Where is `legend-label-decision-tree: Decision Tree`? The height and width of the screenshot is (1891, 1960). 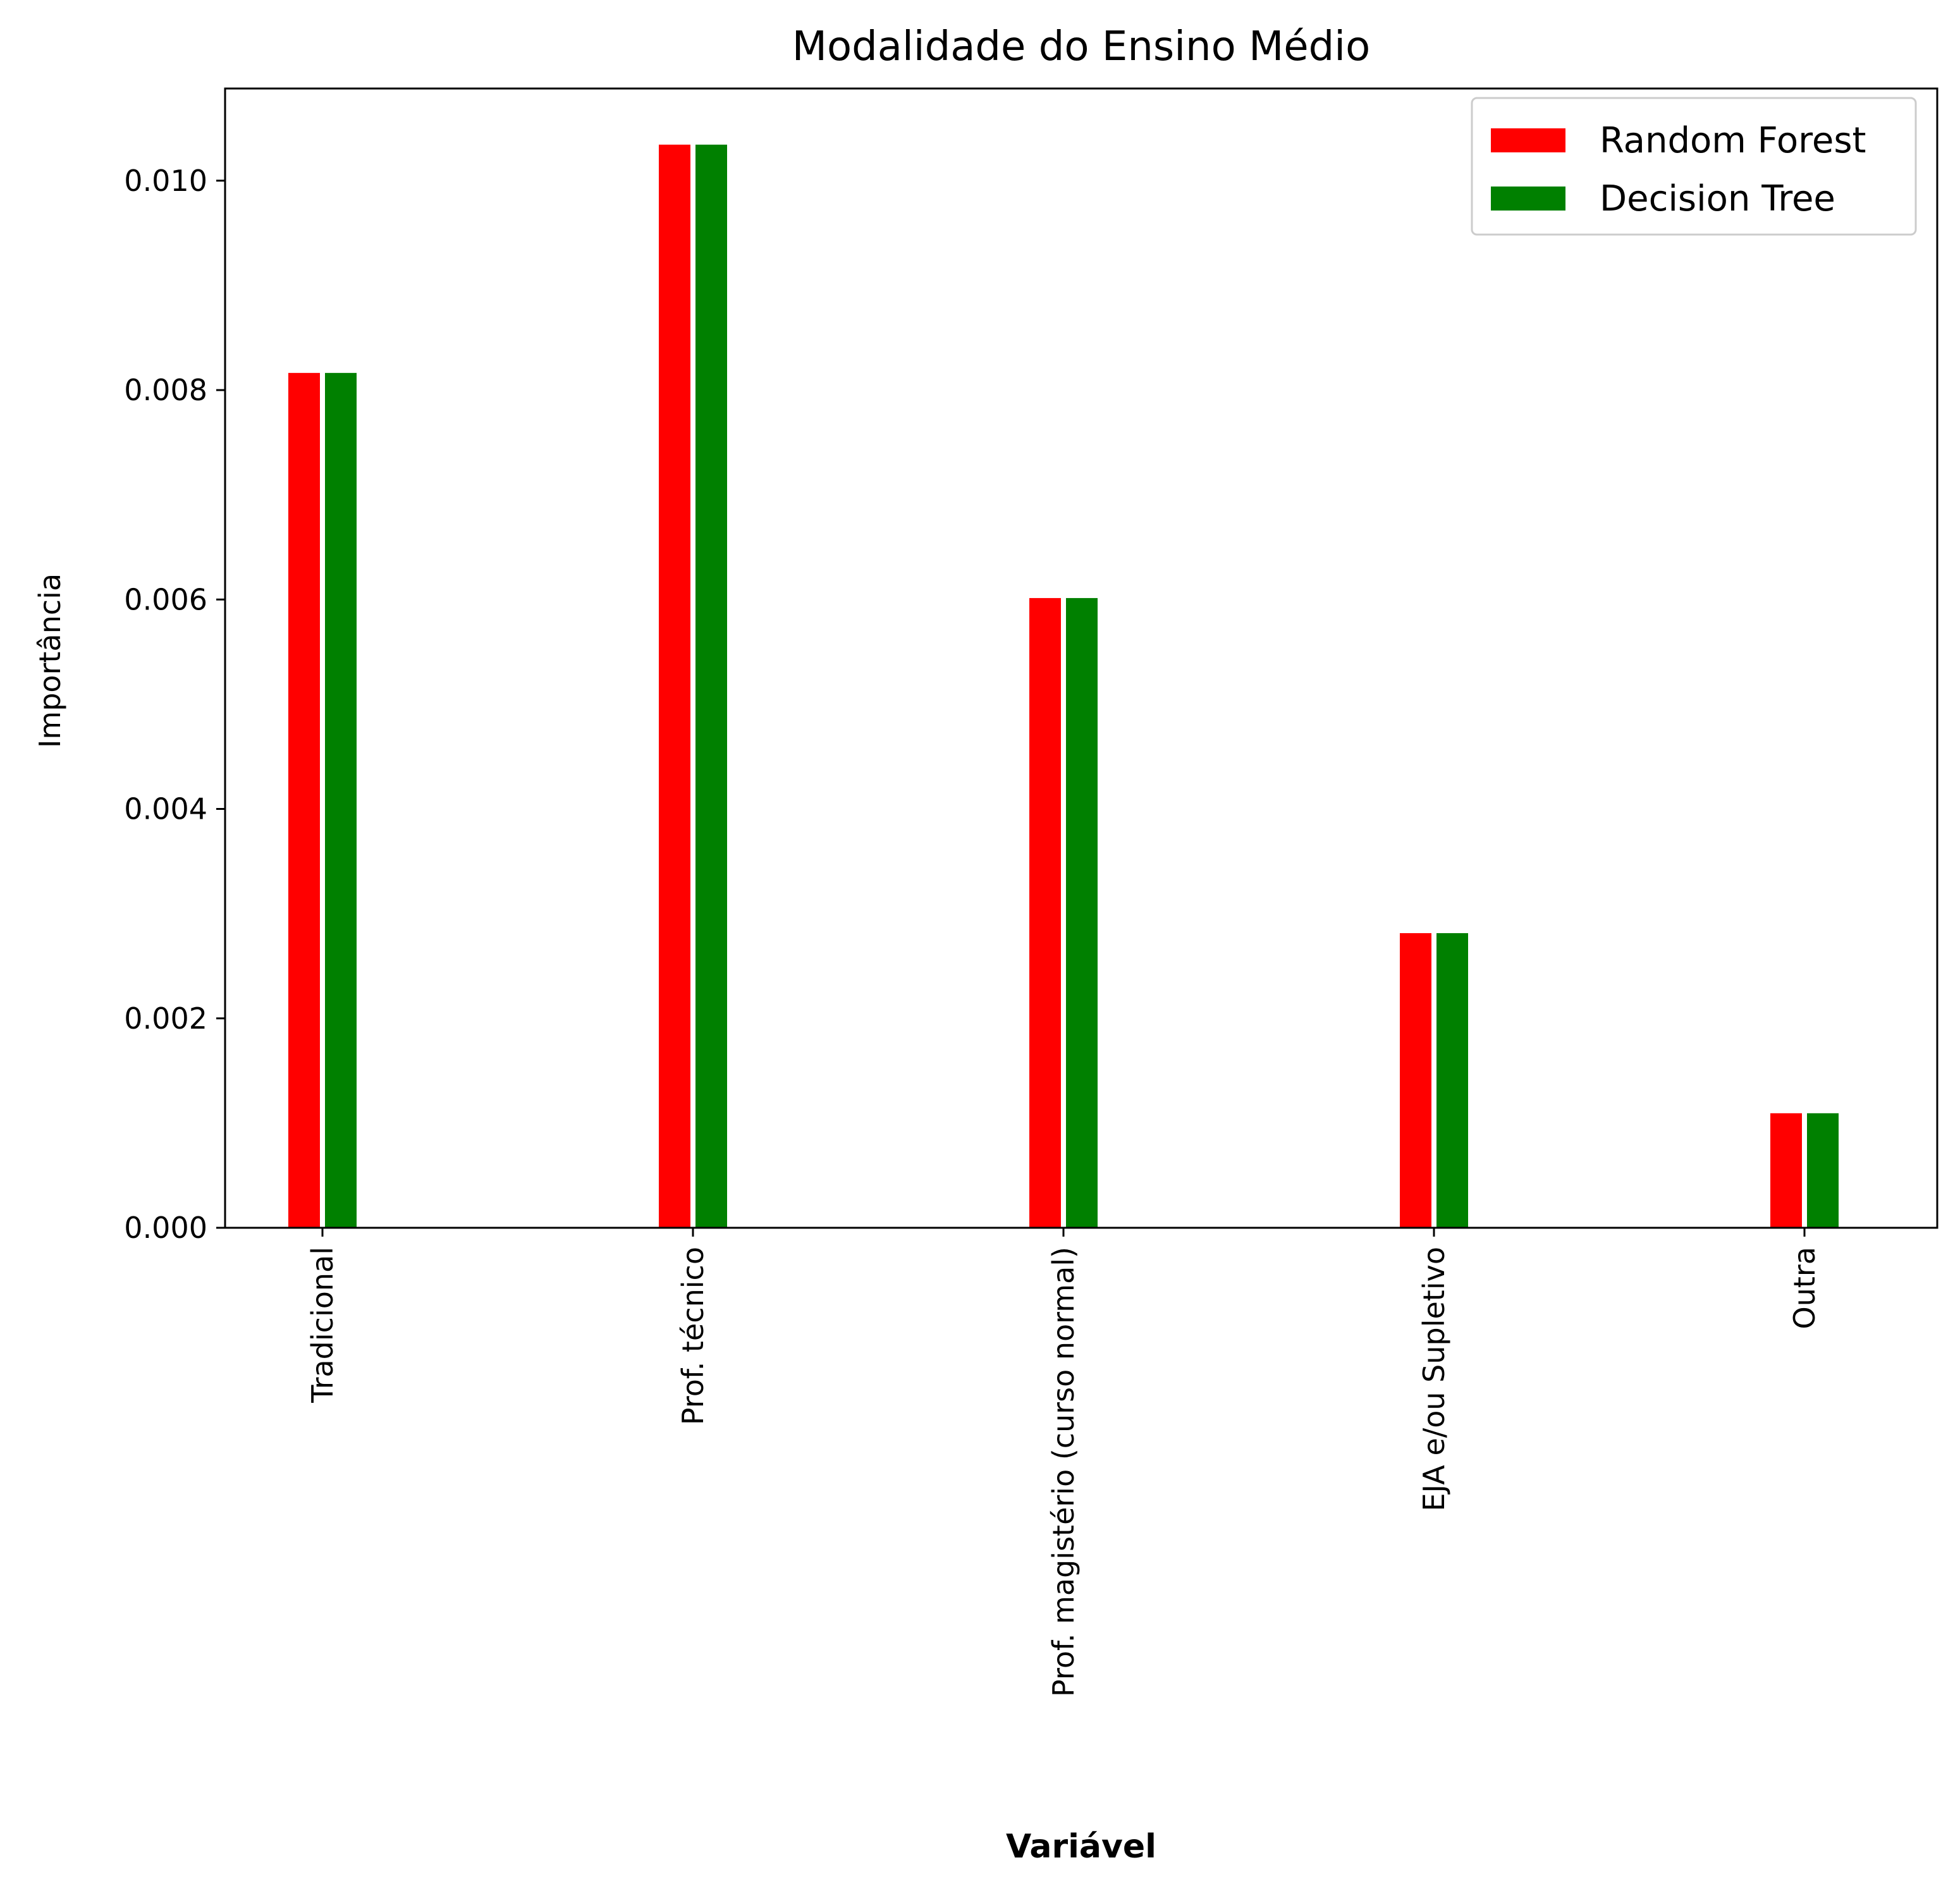 legend-label-decision-tree: Decision Tree is located at coordinates (1717, 198).